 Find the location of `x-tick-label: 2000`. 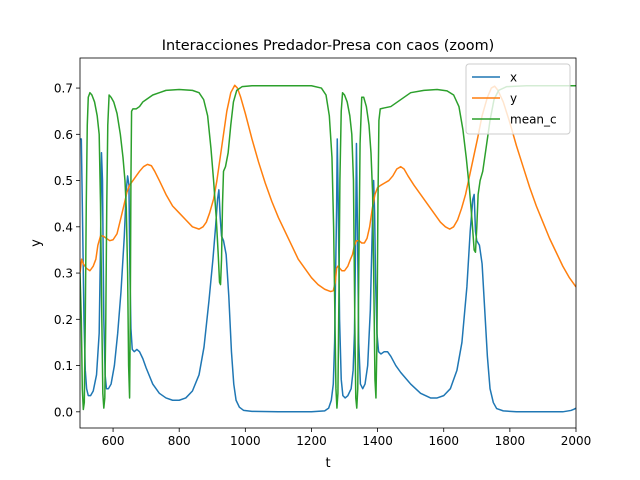

x-tick-label: 2000 is located at coordinates (576, 441).